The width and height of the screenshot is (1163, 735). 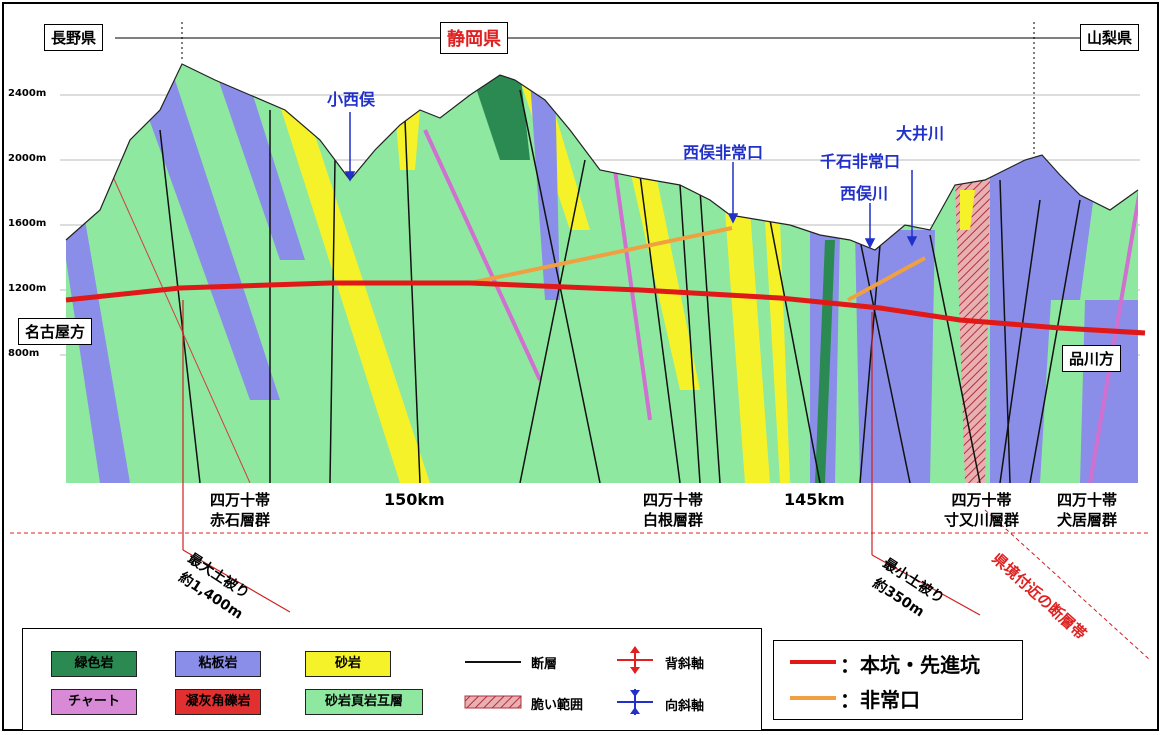 I want to click on legend-exit-text: ：非常口, so click(x=880, y=700).